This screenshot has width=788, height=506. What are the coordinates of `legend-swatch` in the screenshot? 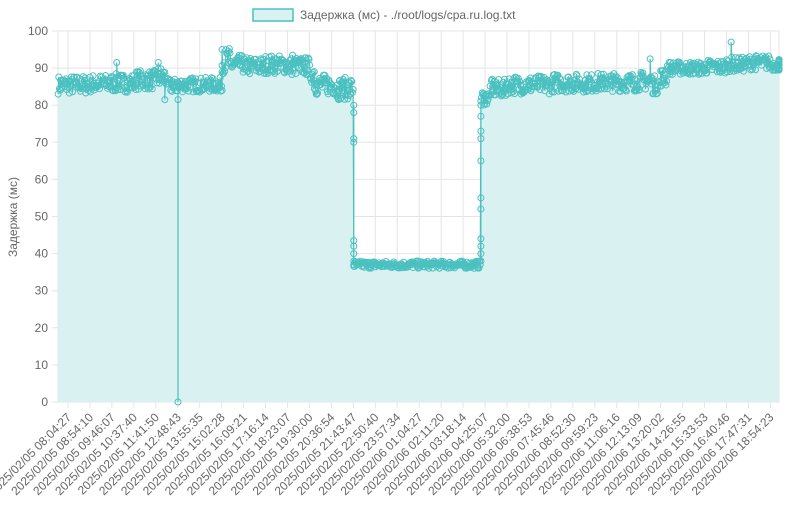 It's located at (273, 15).